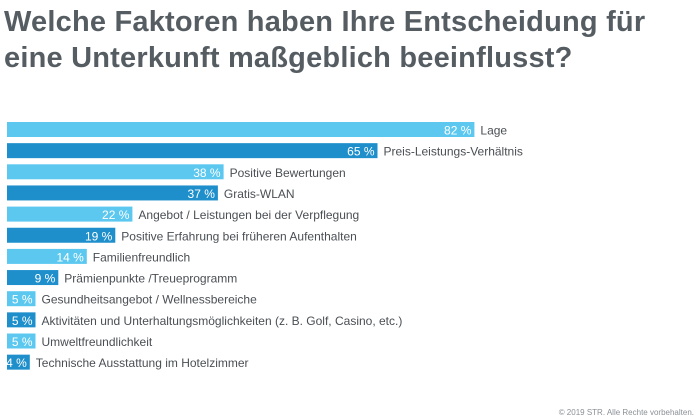 Image resolution: width=700 pixels, height=420 pixels. I want to click on bar-value-label-8: 9 %, so click(45, 279).